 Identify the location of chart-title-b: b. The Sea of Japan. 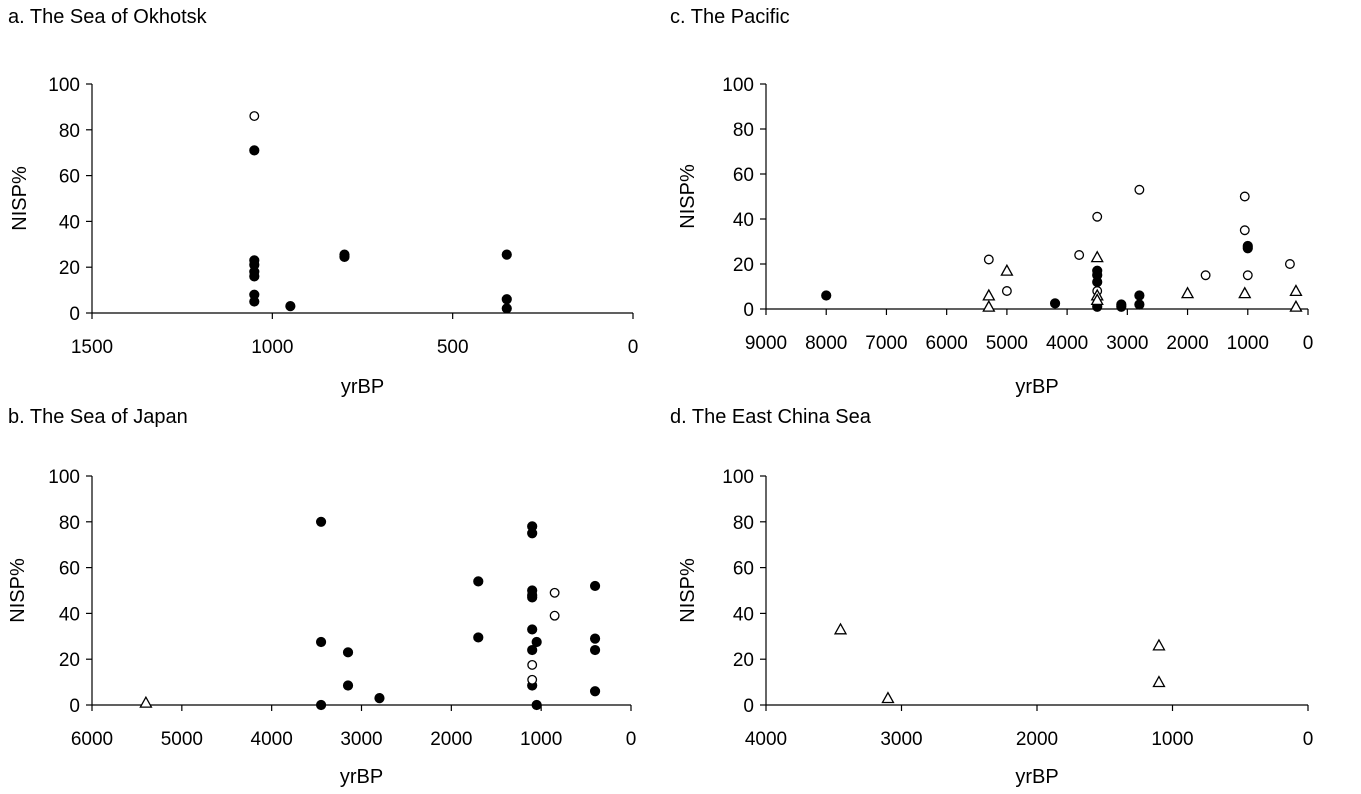
(98, 417).